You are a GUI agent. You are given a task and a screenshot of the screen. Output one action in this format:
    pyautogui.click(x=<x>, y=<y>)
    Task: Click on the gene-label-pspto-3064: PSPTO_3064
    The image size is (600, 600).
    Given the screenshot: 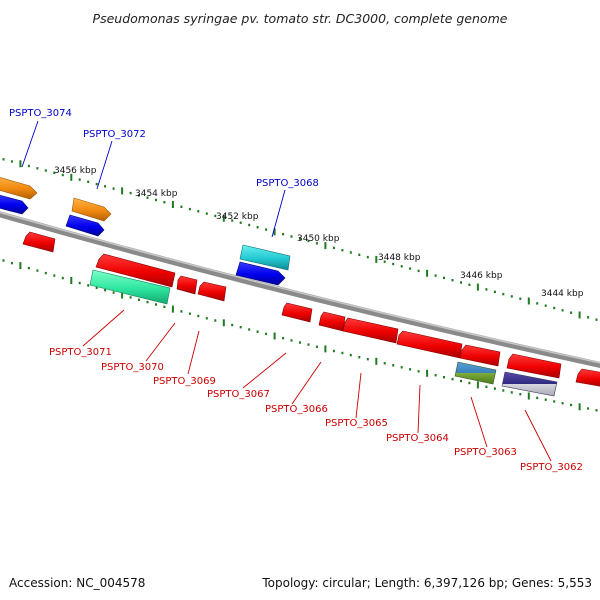 What is the action you would take?
    pyautogui.click(x=417, y=438)
    